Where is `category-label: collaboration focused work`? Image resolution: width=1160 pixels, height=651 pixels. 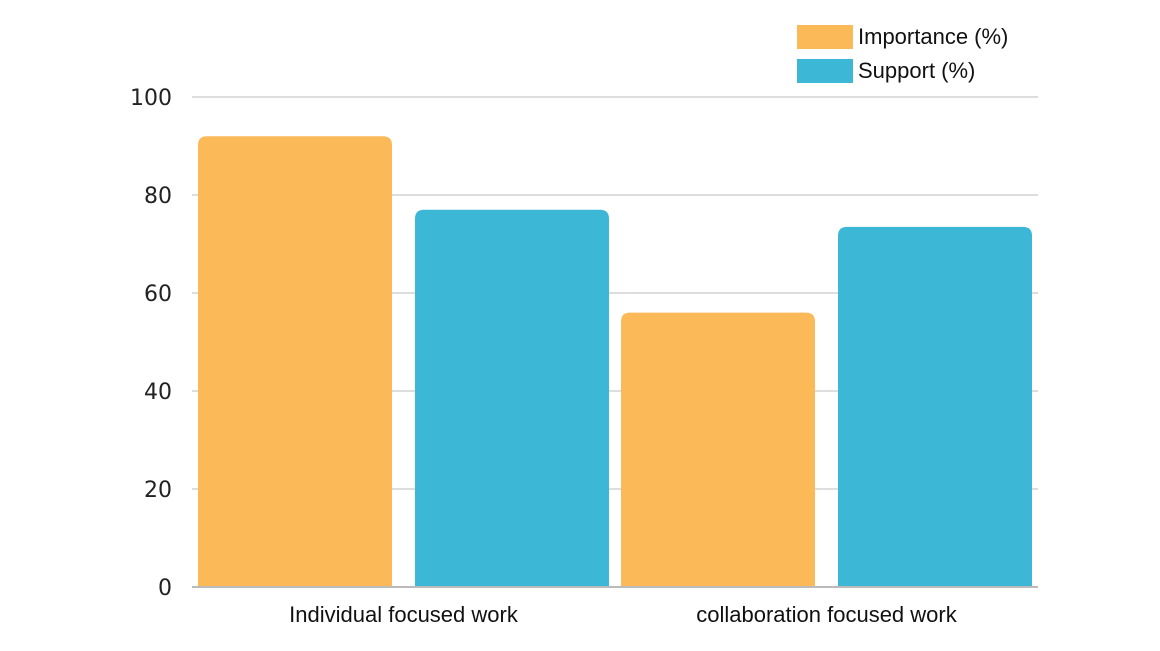
category-label: collaboration focused work is located at coordinates (826, 614).